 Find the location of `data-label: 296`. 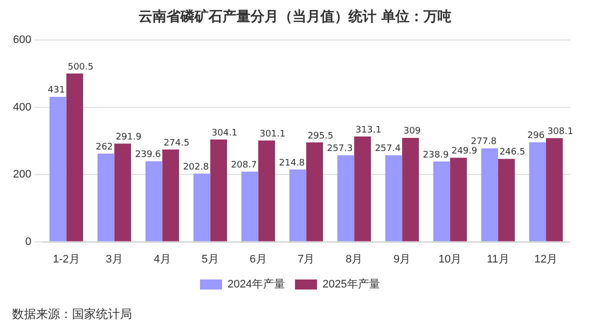

data-label: 296 is located at coordinates (536, 136).